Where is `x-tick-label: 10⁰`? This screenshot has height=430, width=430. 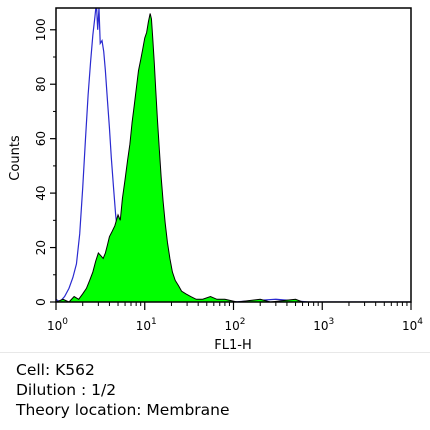
x-tick-label: 10⁰ is located at coordinates (57, 325).